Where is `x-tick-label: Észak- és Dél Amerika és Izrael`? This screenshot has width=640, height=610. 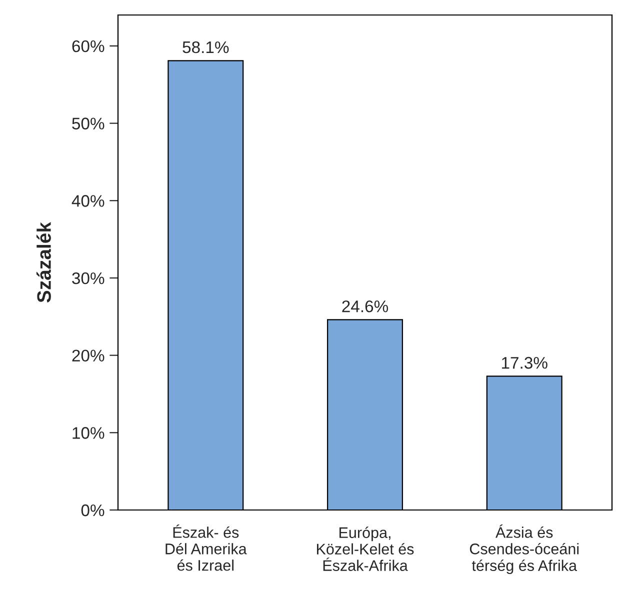 x-tick-label: Észak- és Dél Amerika és Izrael is located at coordinates (206, 547).